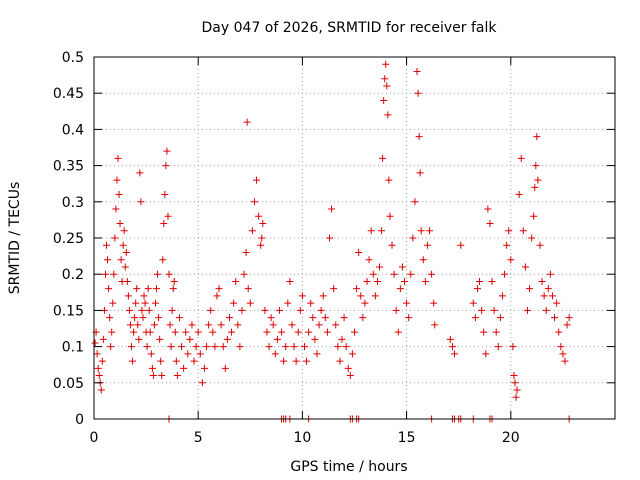 This screenshot has height=480, width=640. I want to click on y-tick-label: 0.05, so click(68, 384).